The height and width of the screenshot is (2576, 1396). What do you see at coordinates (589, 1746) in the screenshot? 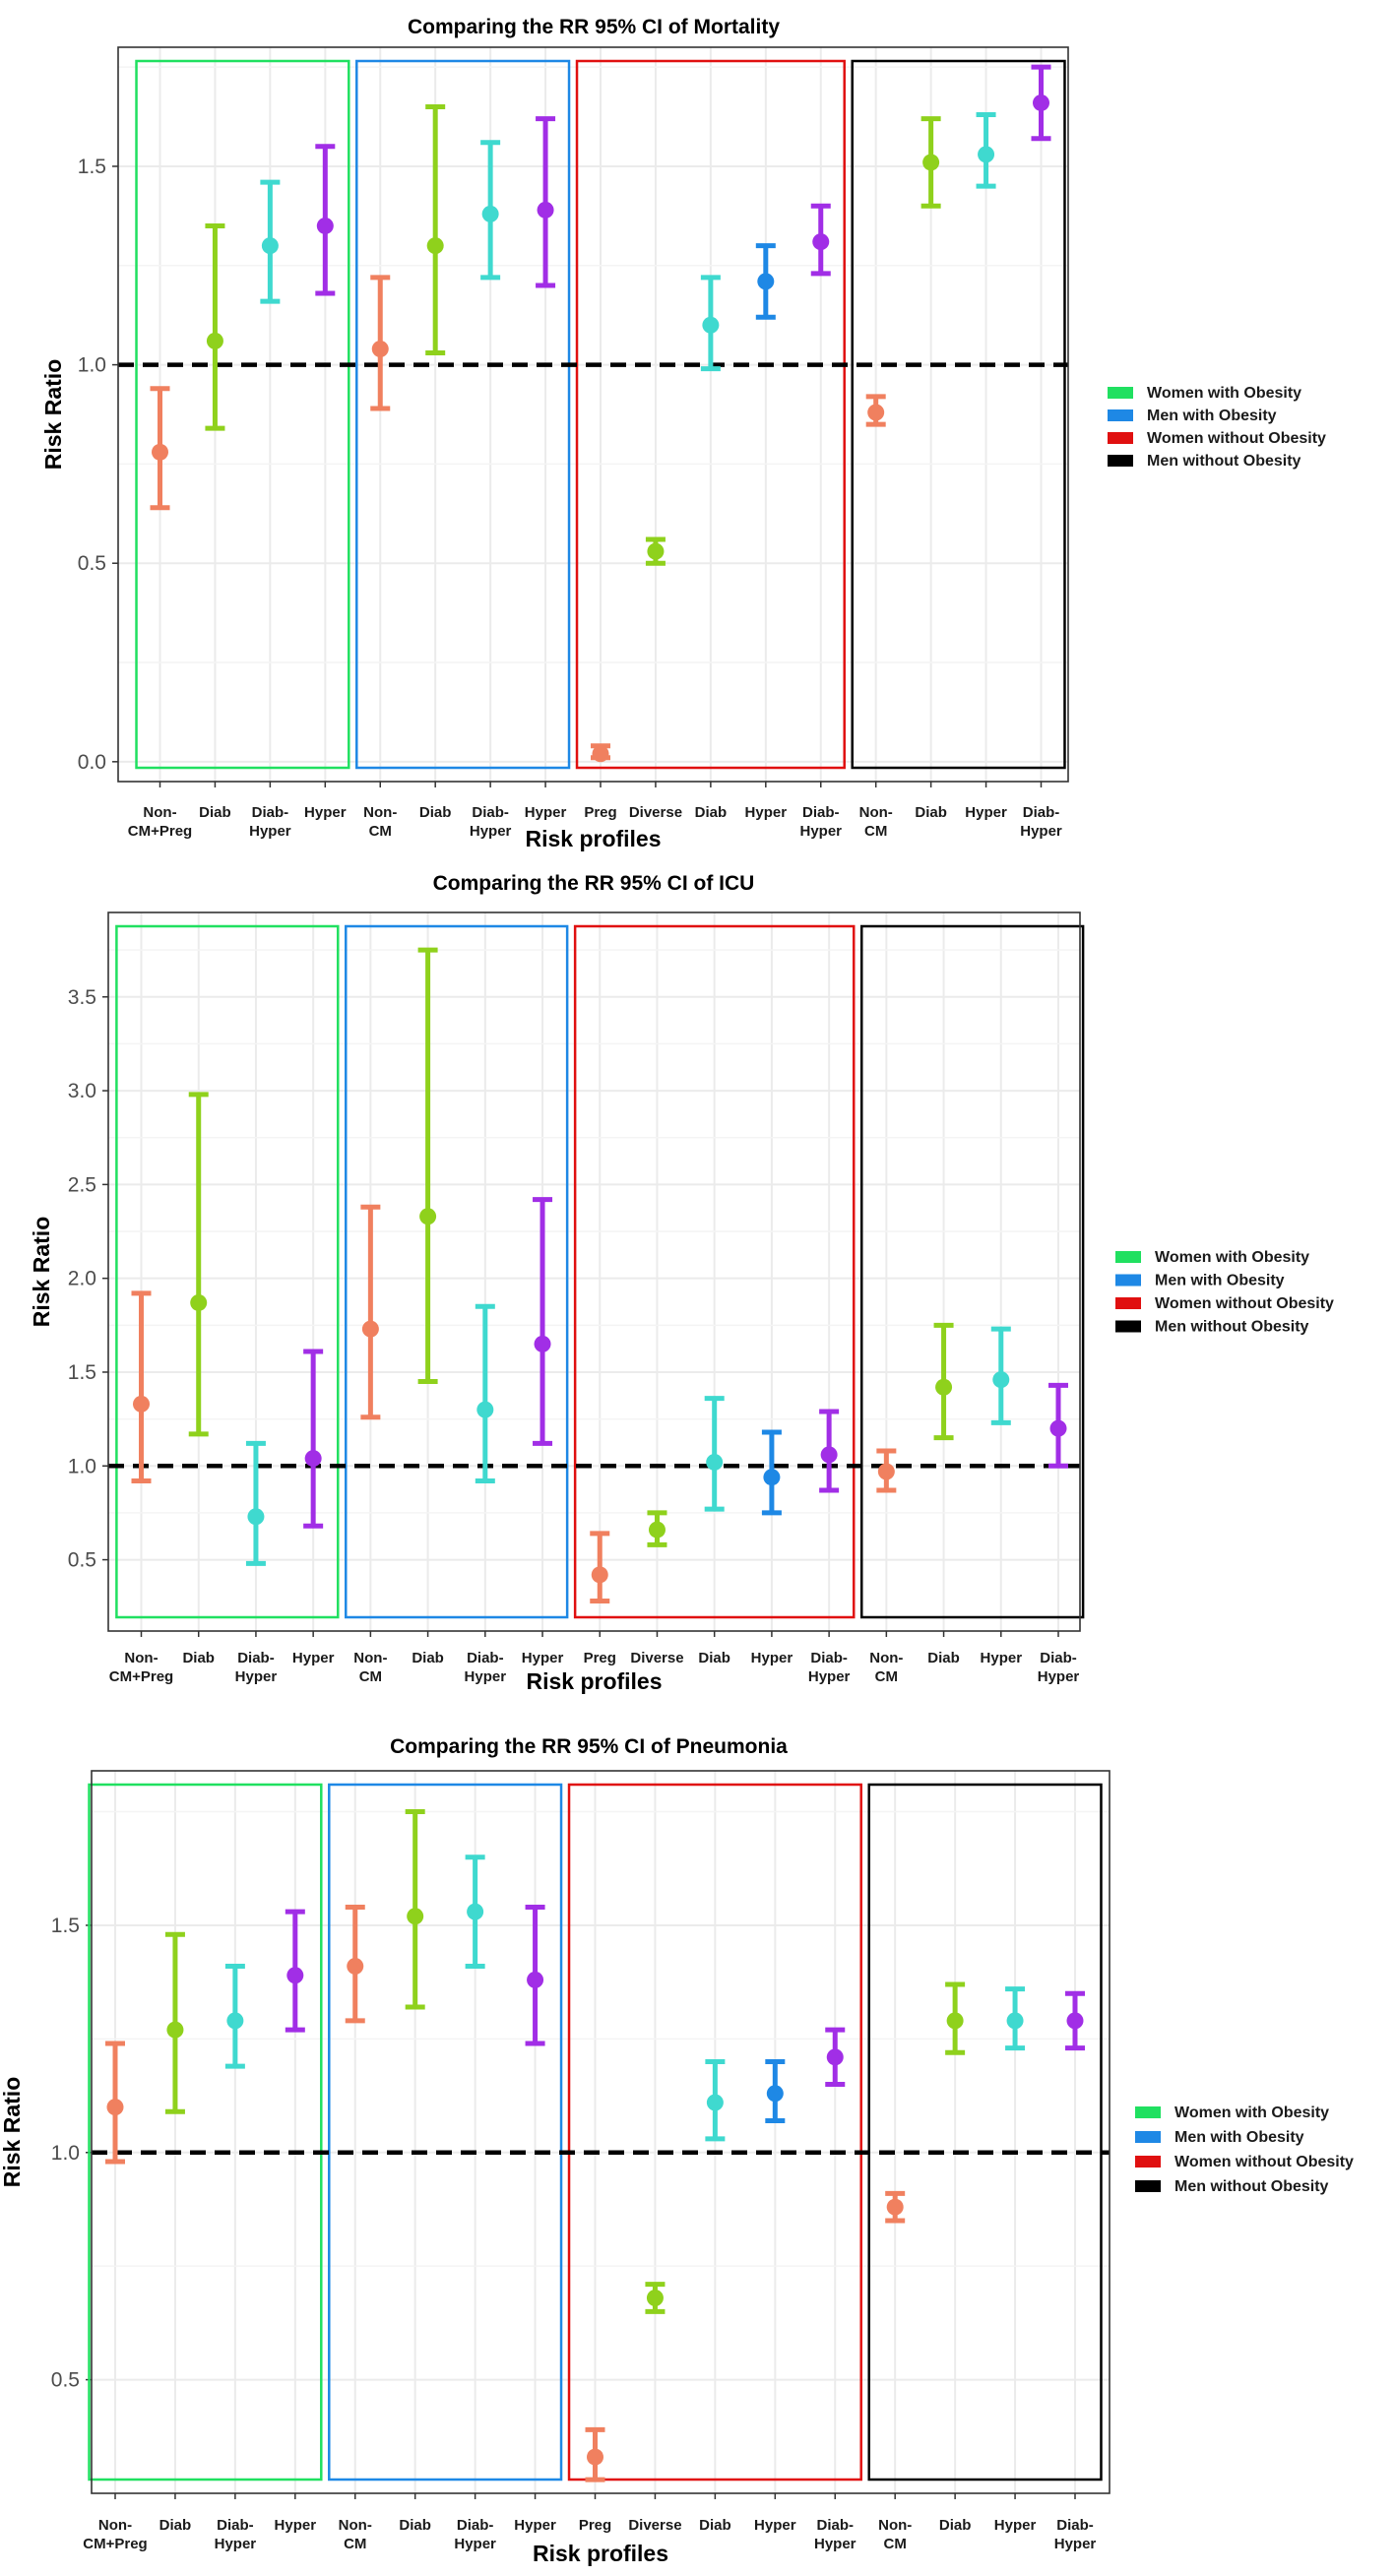
I see `chart-title: Comparing the RR 95% CI of Pneumonia` at bounding box center [589, 1746].